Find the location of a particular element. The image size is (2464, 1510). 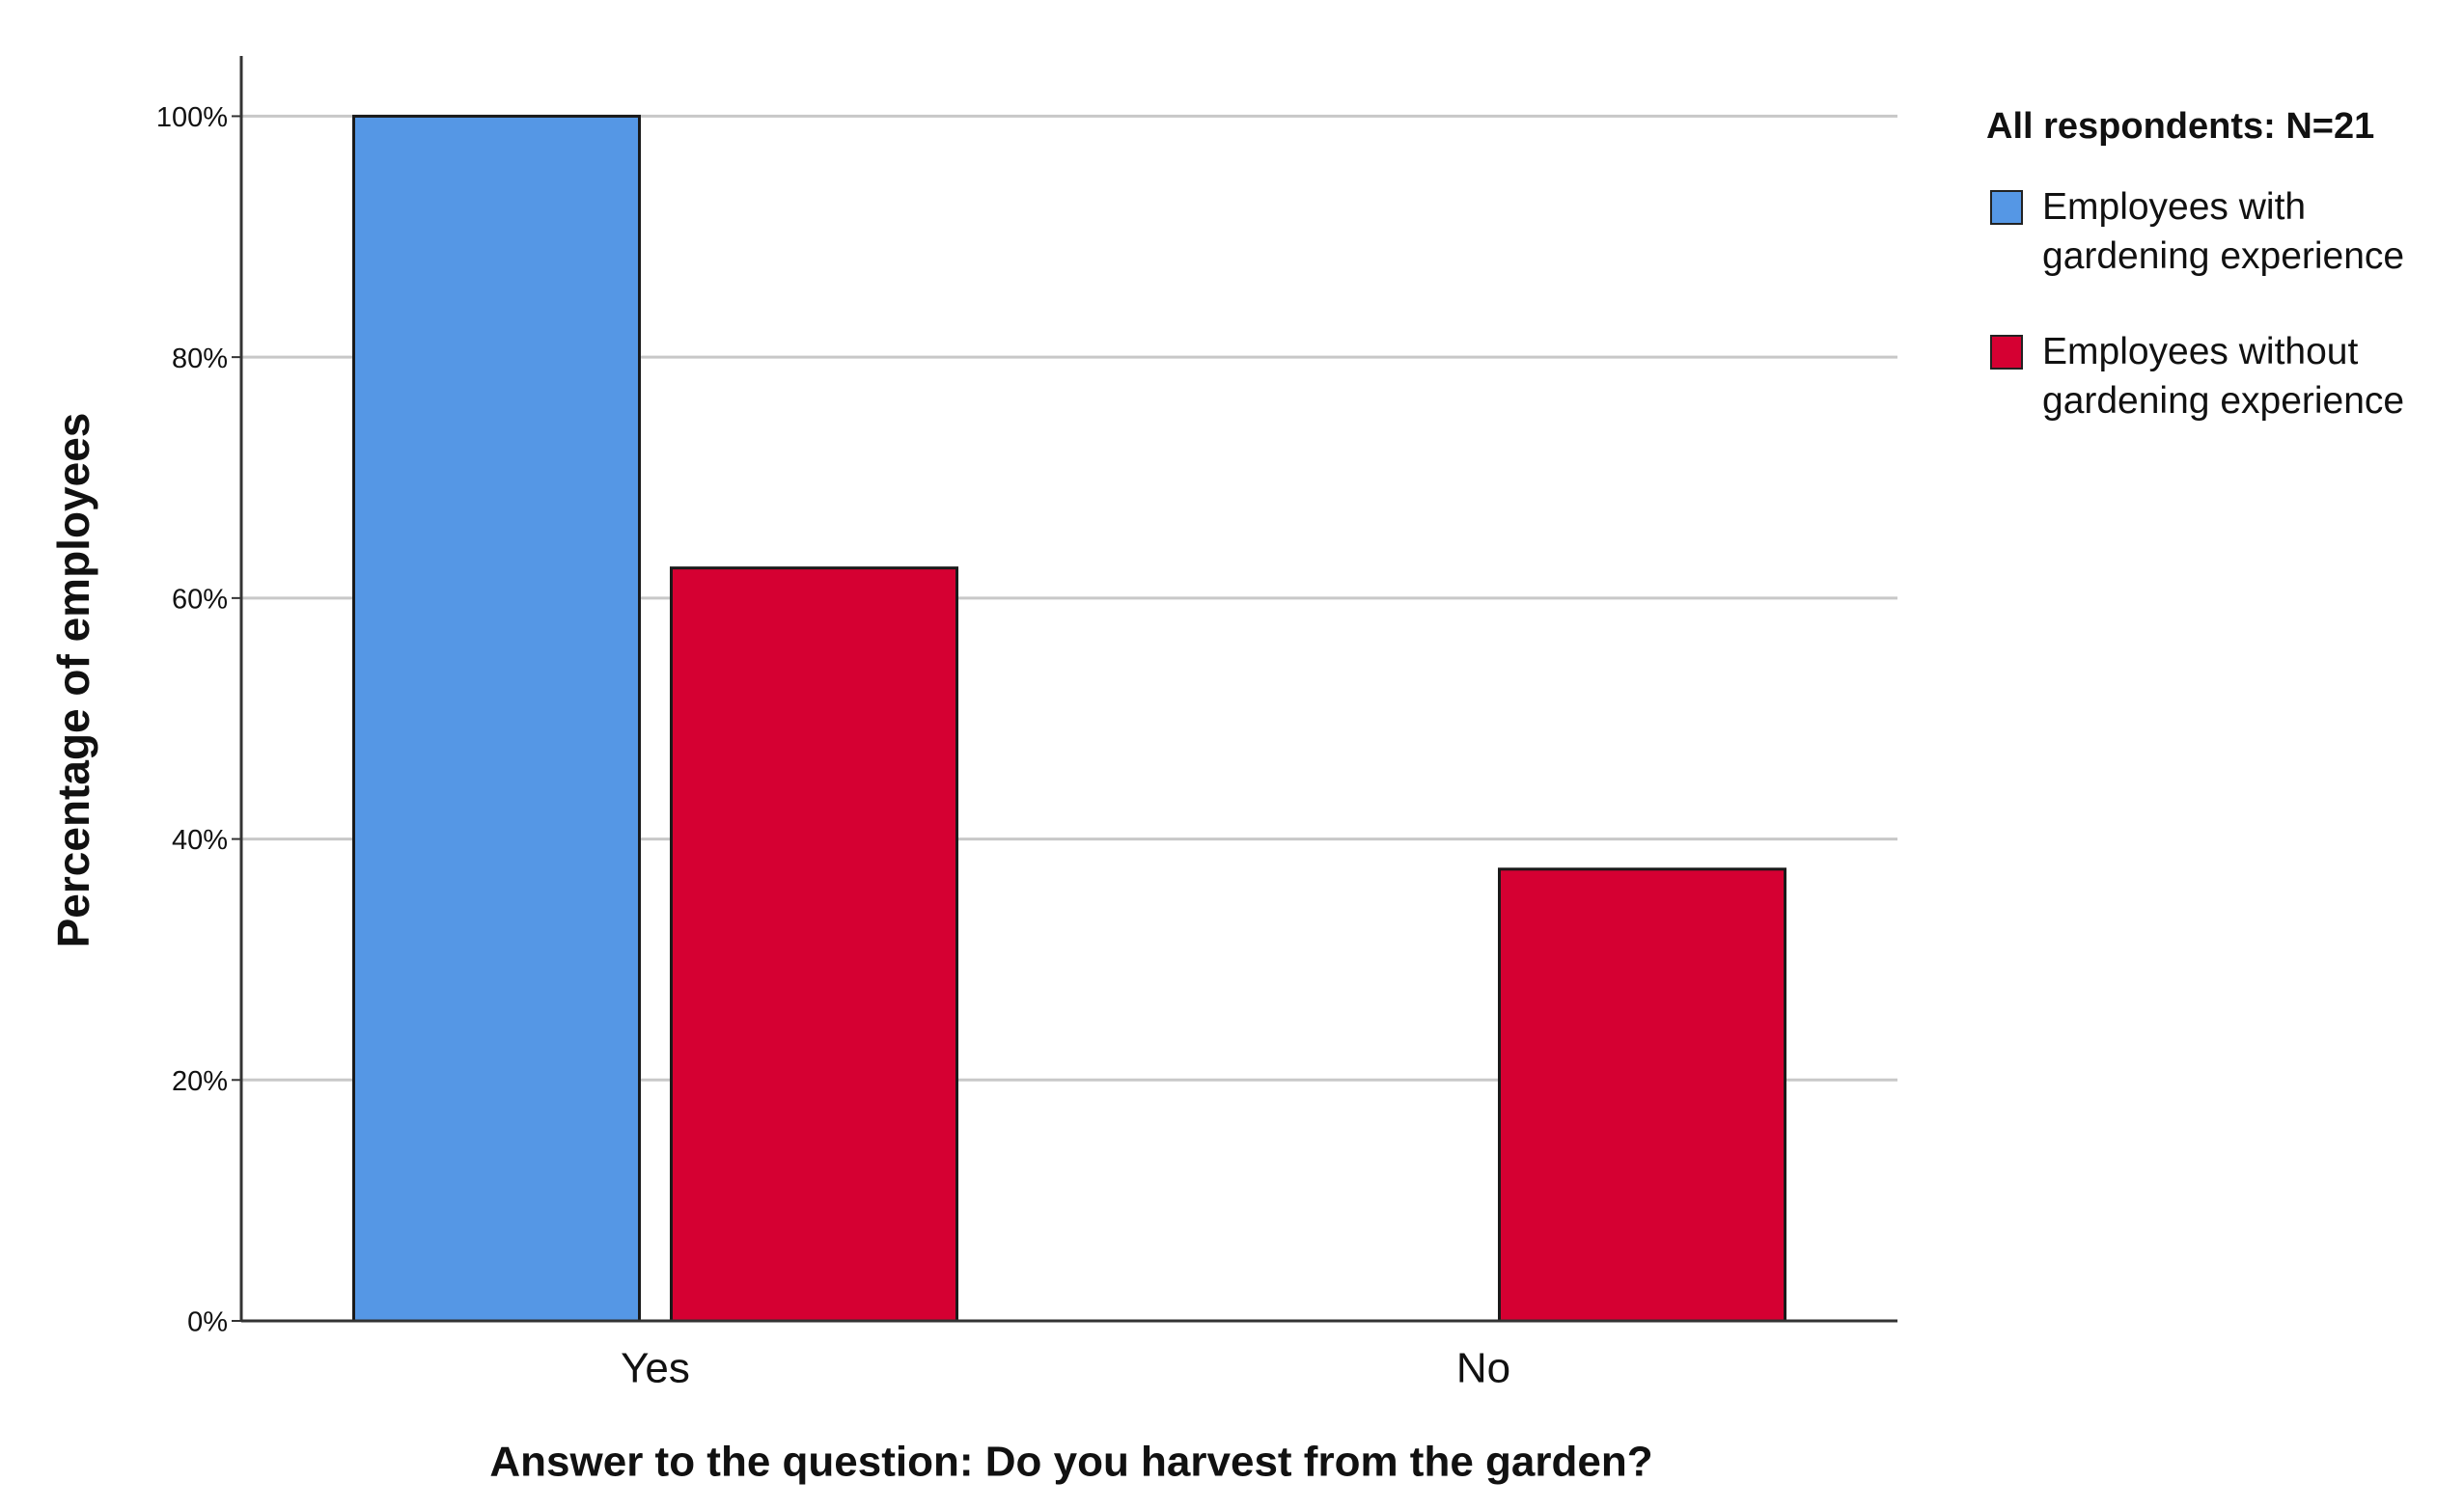

legend-item: Employees with gardening experience is located at coordinates (2218, 231).